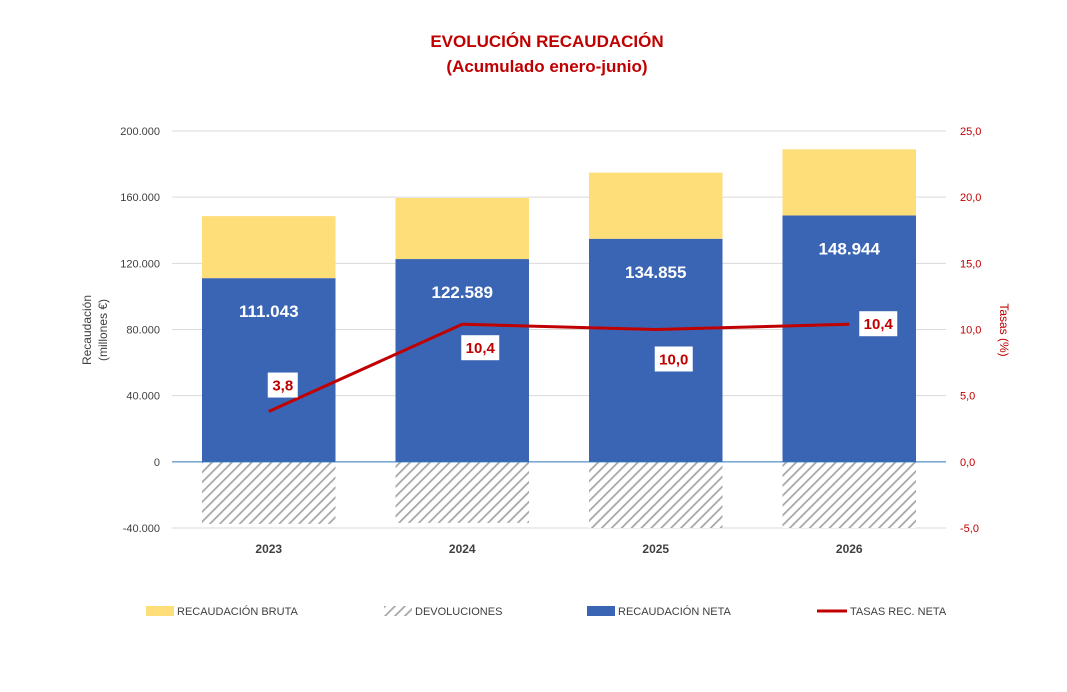 This screenshot has height=692, width=1067. Describe the element at coordinates (970, 264) in the screenshot. I see `y-right-tick-label: 15,0` at that location.